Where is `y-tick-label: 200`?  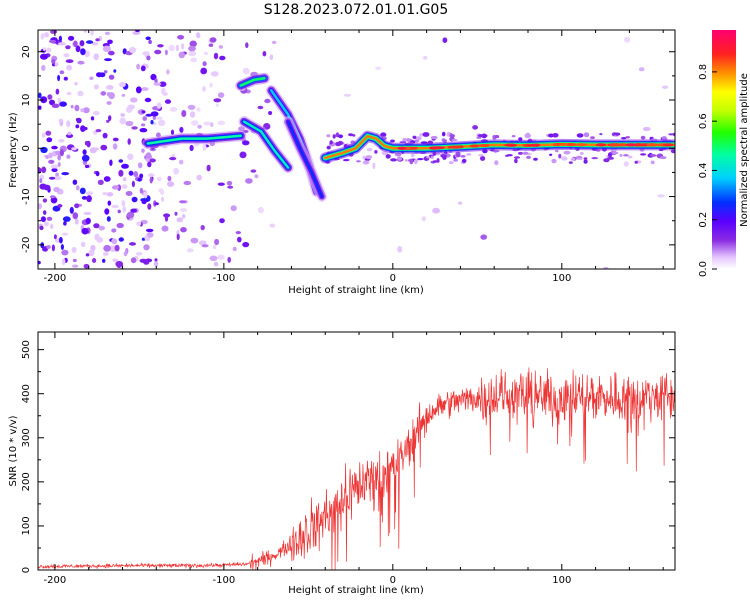
y-tick-label: 200 is located at coordinates (26, 481).